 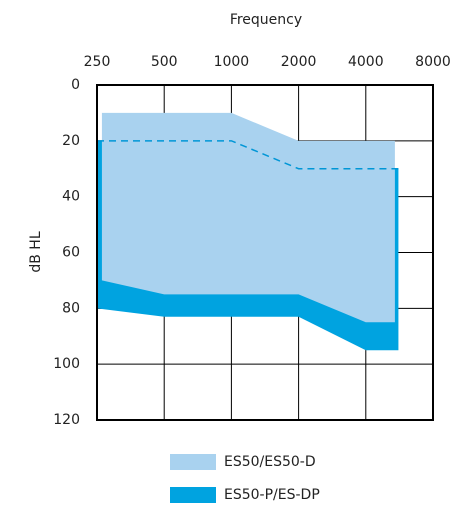 What do you see at coordinates (164, 62) in the screenshot?
I see `x-tick-label: 500` at bounding box center [164, 62].